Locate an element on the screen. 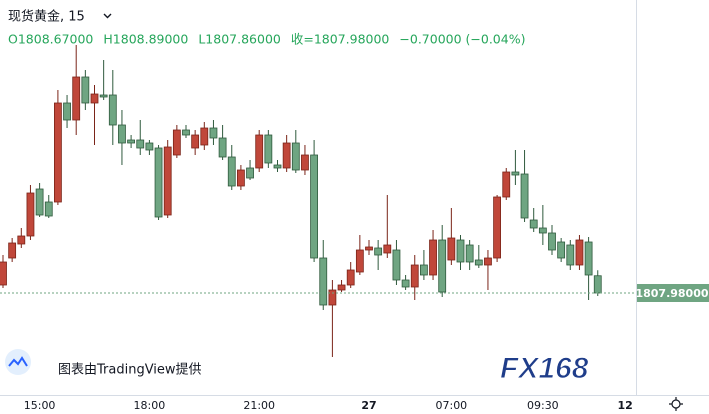  legend-high: H1808.89000 is located at coordinates (145, 39).